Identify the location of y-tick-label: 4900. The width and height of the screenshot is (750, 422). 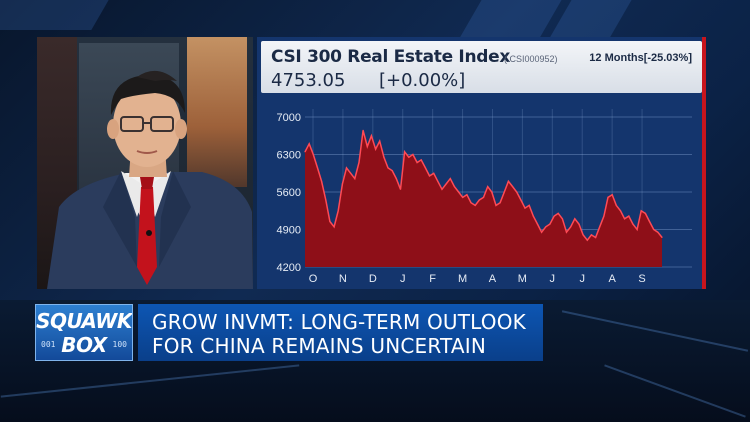
(289, 231).